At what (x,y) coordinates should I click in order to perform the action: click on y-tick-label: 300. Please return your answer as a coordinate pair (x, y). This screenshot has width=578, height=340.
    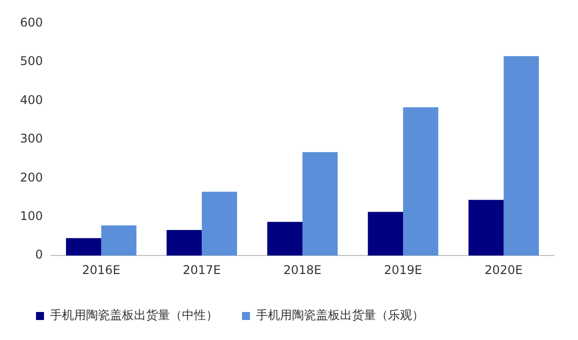
    Looking at the image, I should click on (31, 139).